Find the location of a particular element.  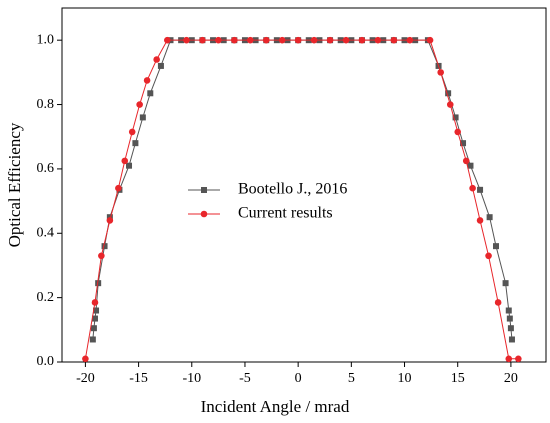

x-tick-label: 20 is located at coordinates (511, 378).